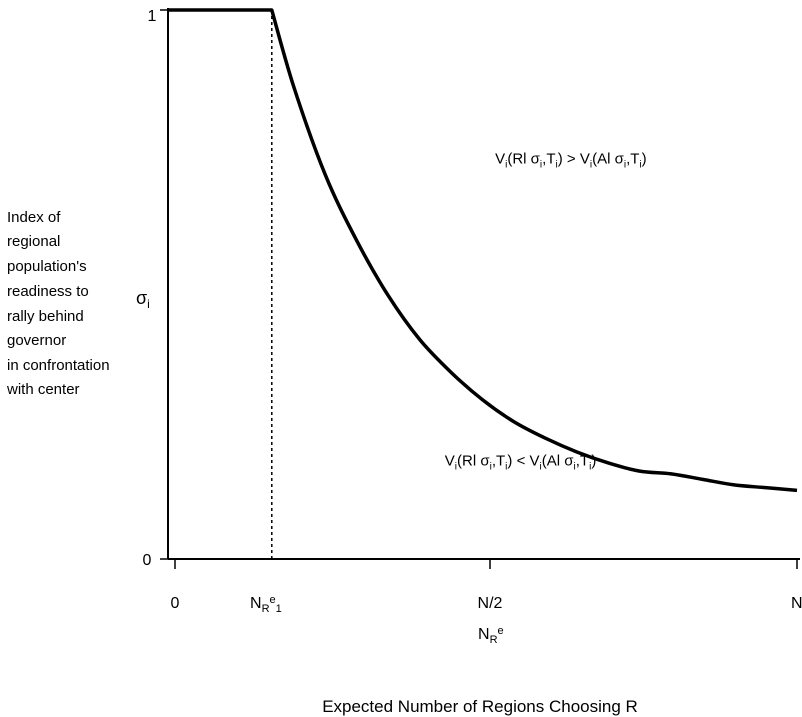 The height and width of the screenshot is (717, 802). What do you see at coordinates (521, 463) in the screenshot?
I see `annotation-lower: Vi(Rl σi,Ti) < Vi(Al σi,Ti)` at bounding box center [521, 463].